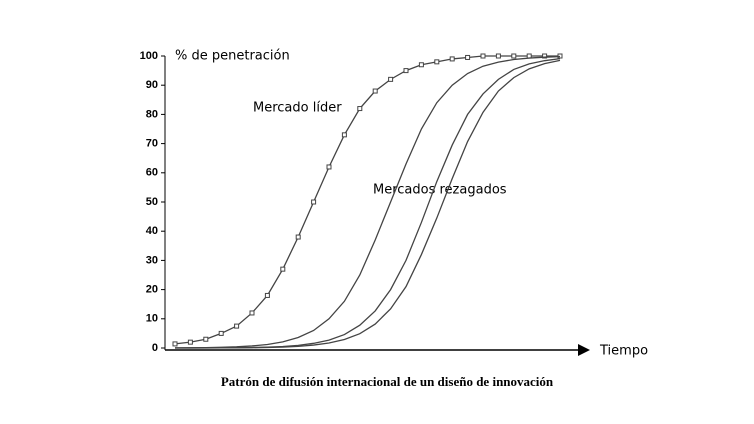  Describe the element at coordinates (152, 202) in the screenshot. I see `y-tick-label: 50` at that location.